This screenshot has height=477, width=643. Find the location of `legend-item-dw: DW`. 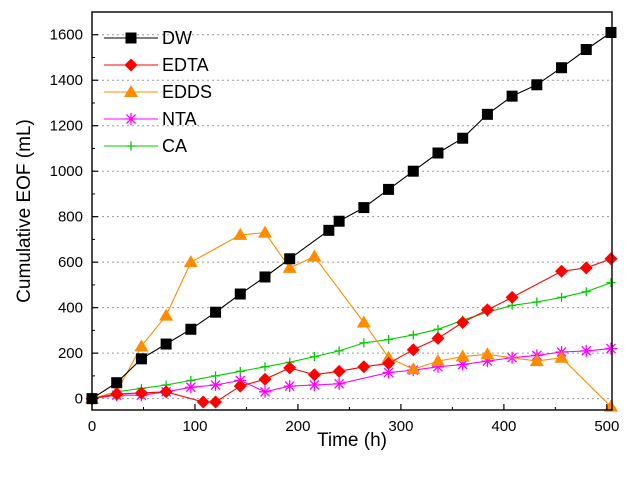

legend-item-dw: DW is located at coordinates (148, 38).